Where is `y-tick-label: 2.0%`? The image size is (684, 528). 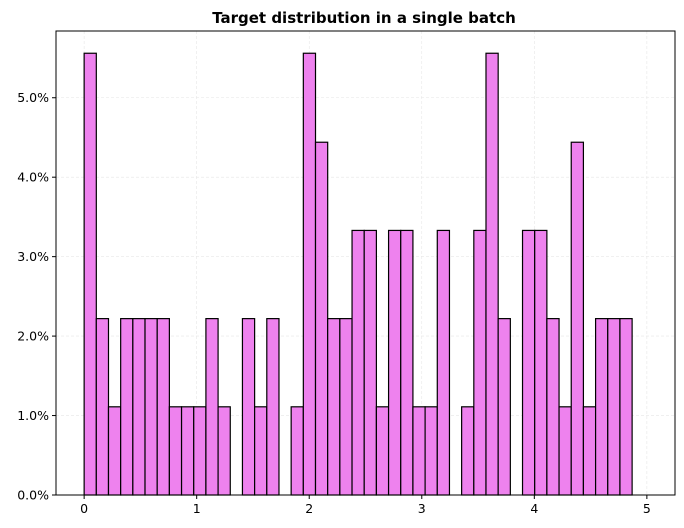 y-tick-label: 2.0% is located at coordinates (33, 336).